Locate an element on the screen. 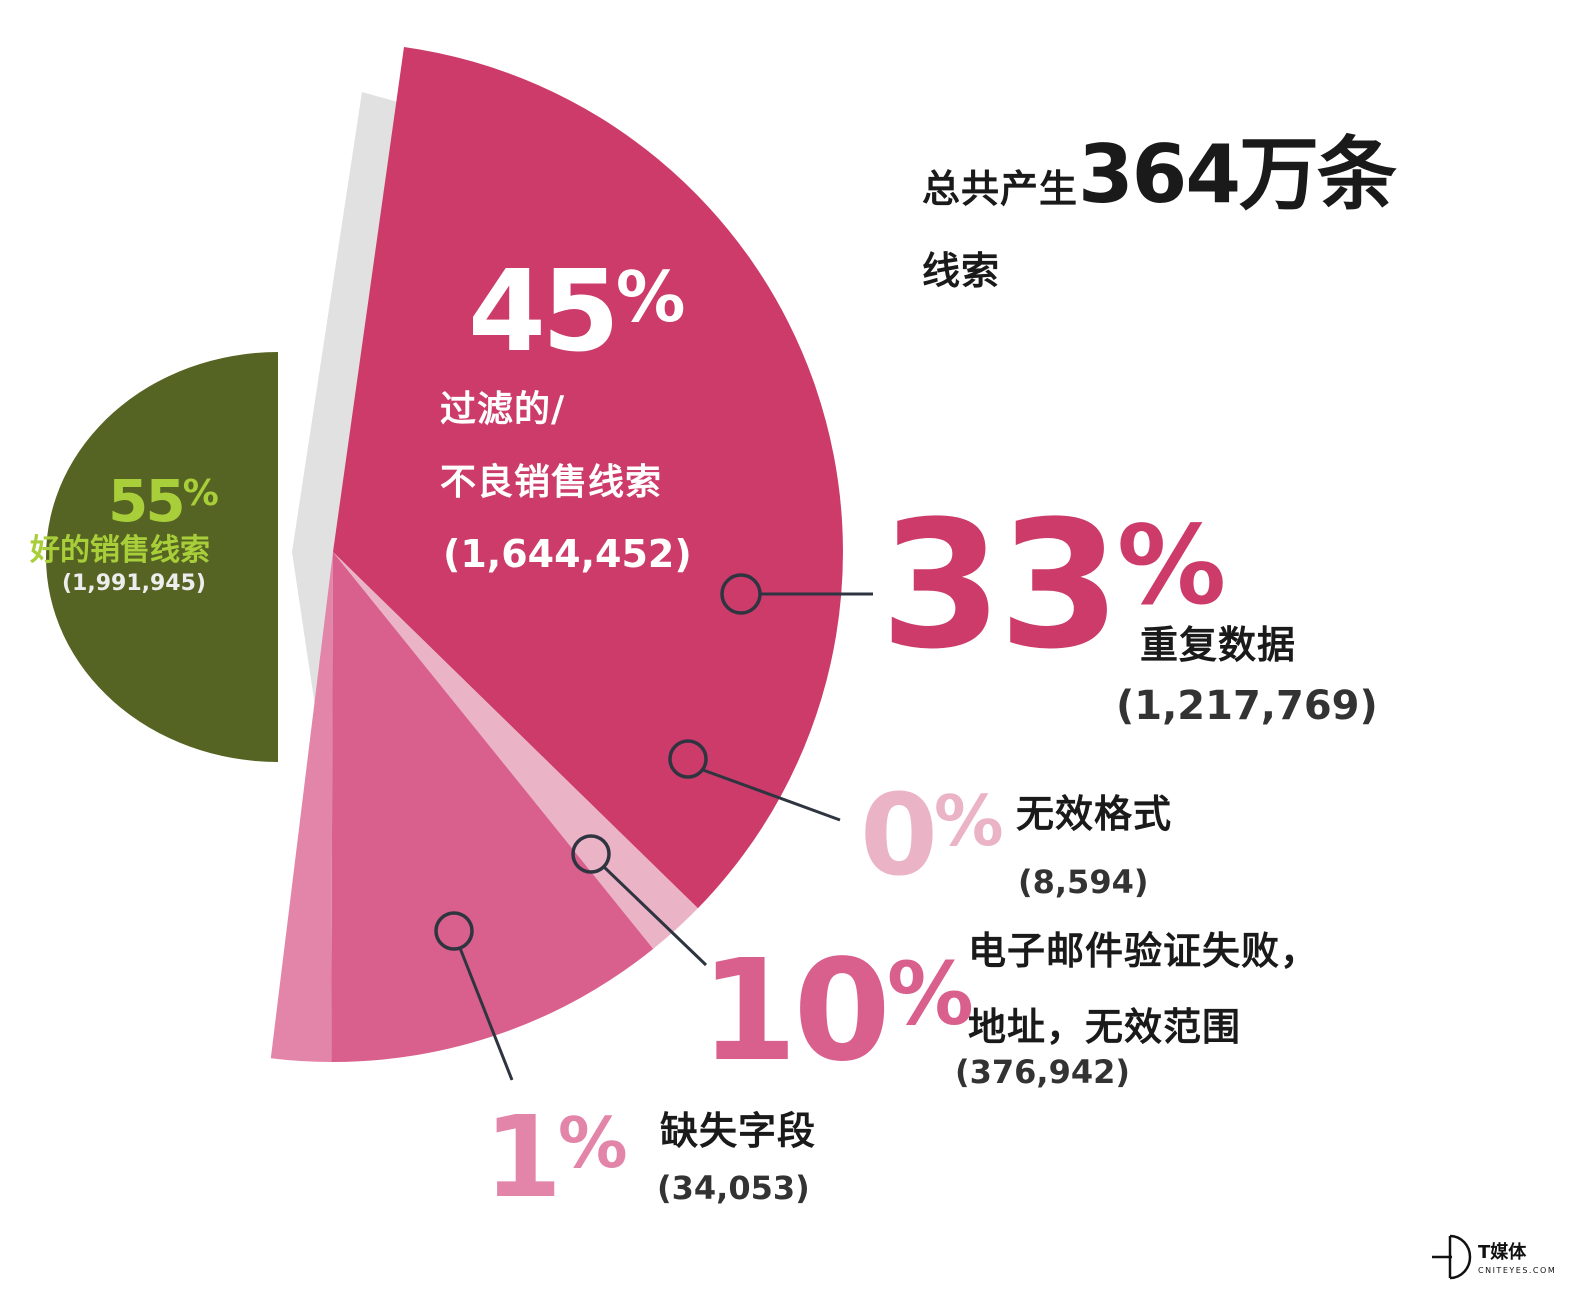 Image resolution: width=1588 pixels, height=1297 pixels. callout-line-email-invalid is located at coordinates (654, 915).